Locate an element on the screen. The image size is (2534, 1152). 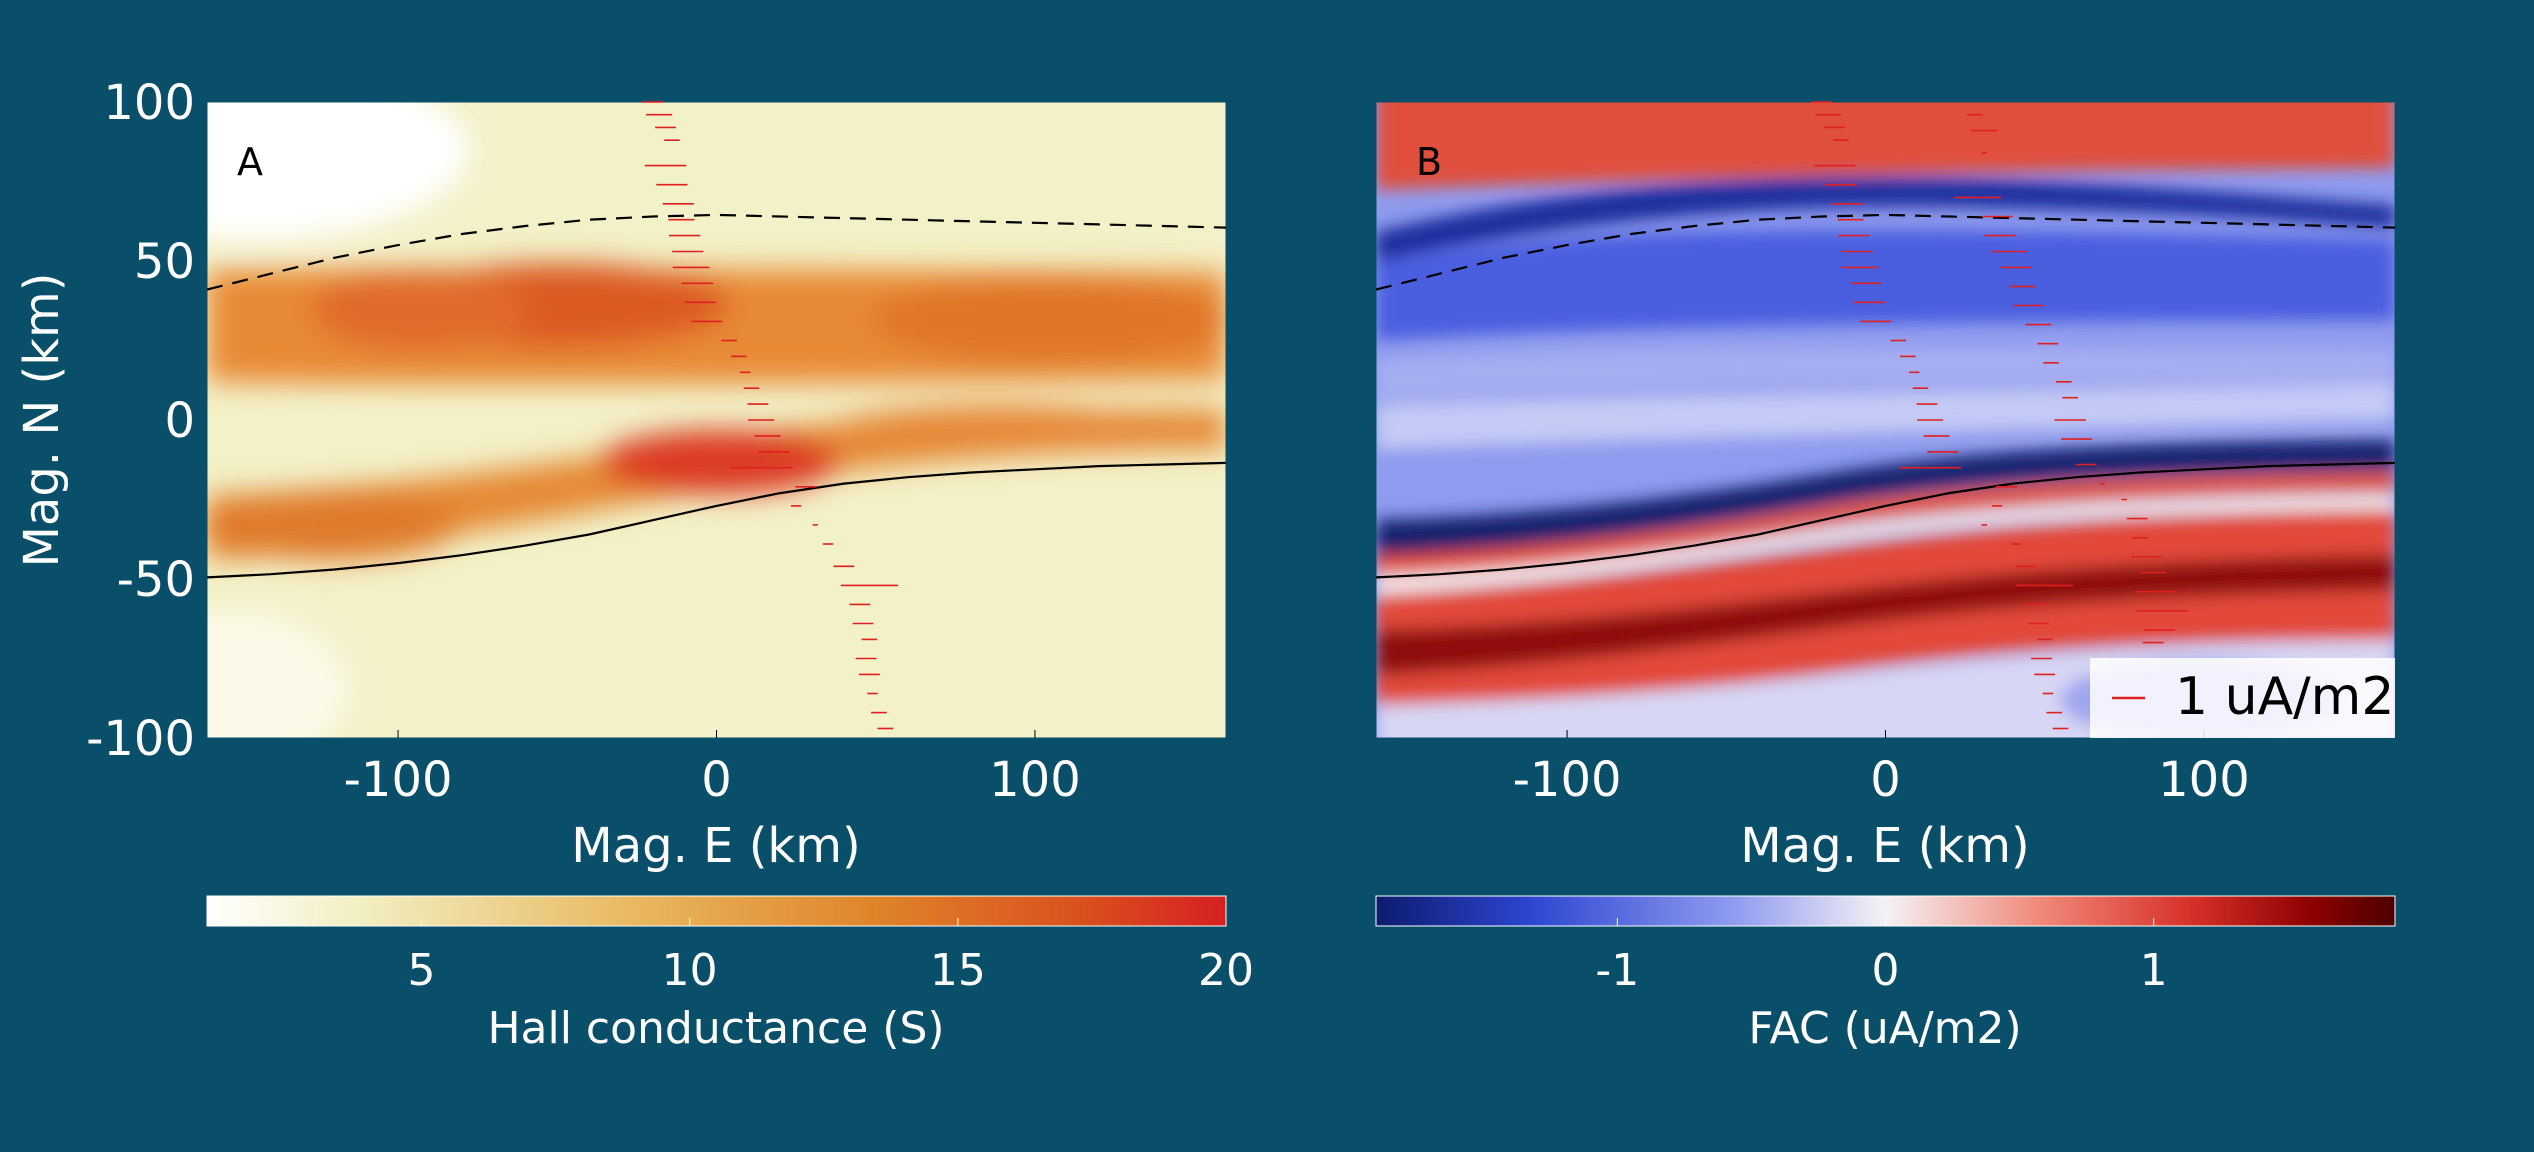
colorbar-tick-label: 10 is located at coordinates (690, 970).